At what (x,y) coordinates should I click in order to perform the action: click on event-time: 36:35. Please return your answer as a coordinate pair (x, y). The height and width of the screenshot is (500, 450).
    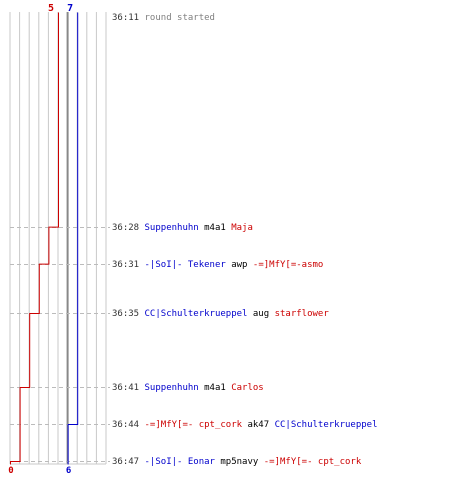
    Looking at the image, I should click on (128, 314).